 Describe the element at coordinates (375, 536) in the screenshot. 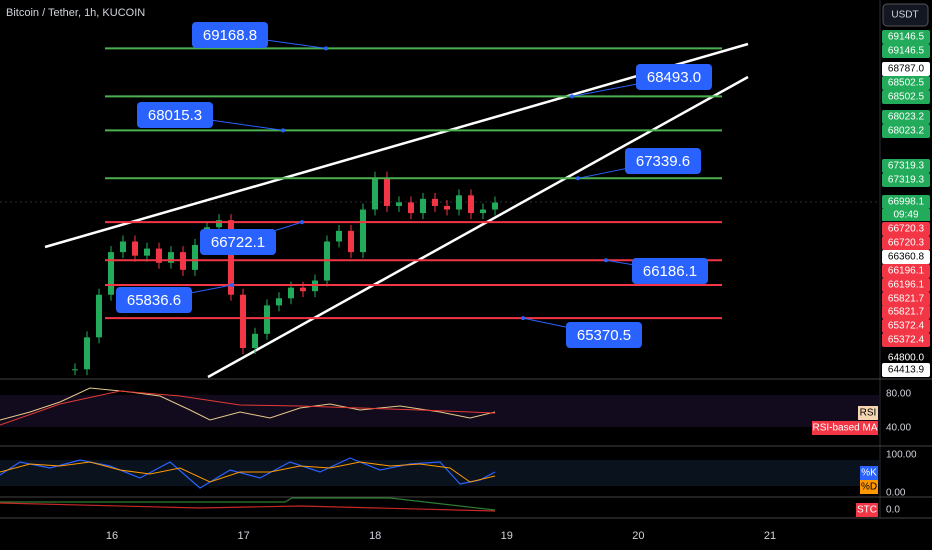

I see `date-label: 18` at that location.